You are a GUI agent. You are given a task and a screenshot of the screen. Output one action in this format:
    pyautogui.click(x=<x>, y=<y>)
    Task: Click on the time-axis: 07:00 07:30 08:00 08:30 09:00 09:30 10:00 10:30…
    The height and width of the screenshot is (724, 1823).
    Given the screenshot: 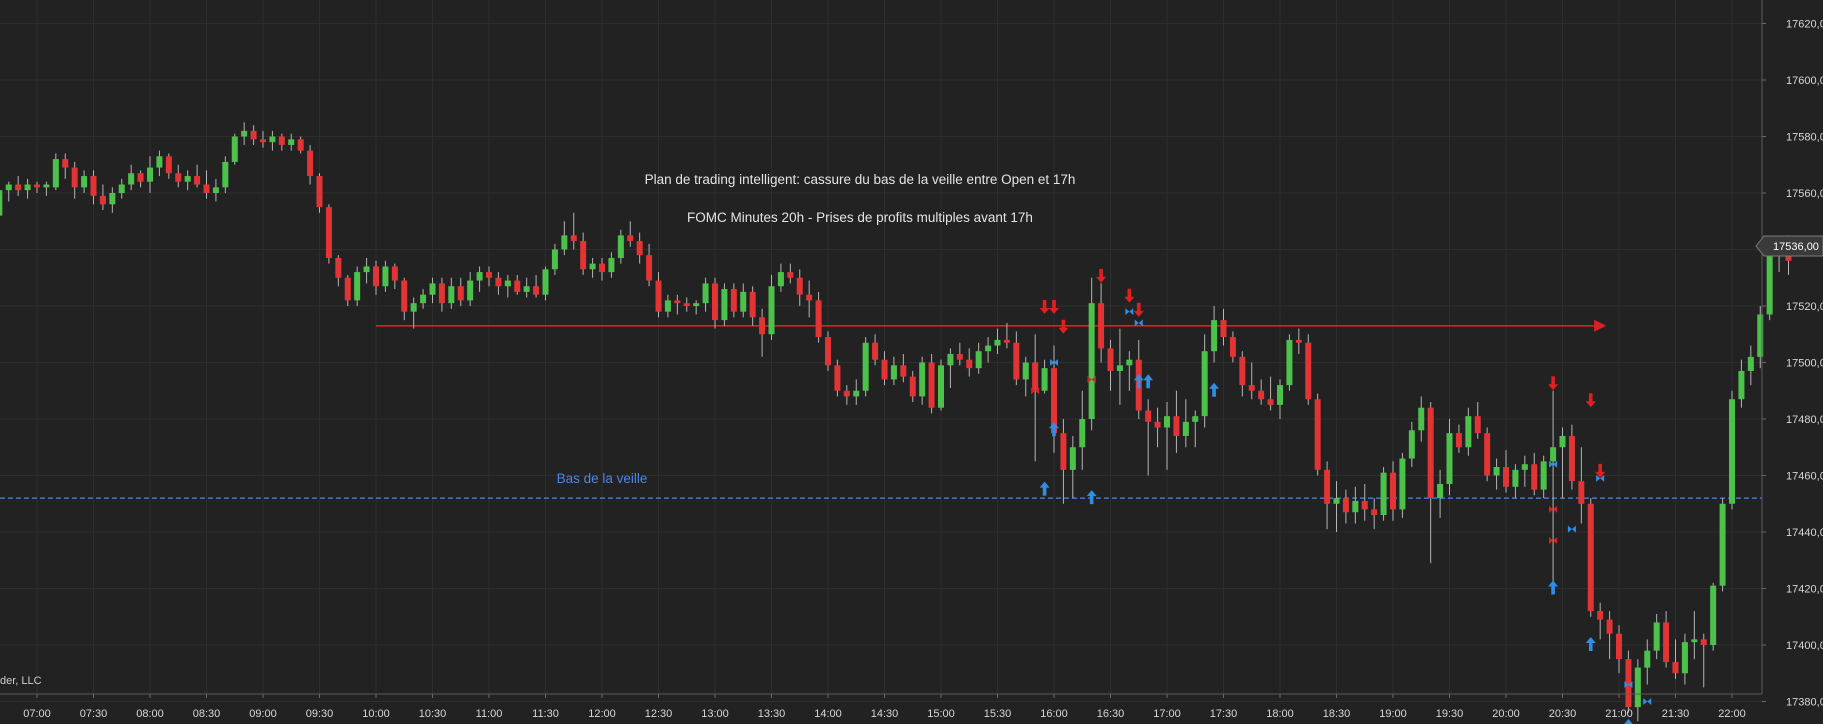 What is the action you would take?
    pyautogui.click(x=884, y=707)
    